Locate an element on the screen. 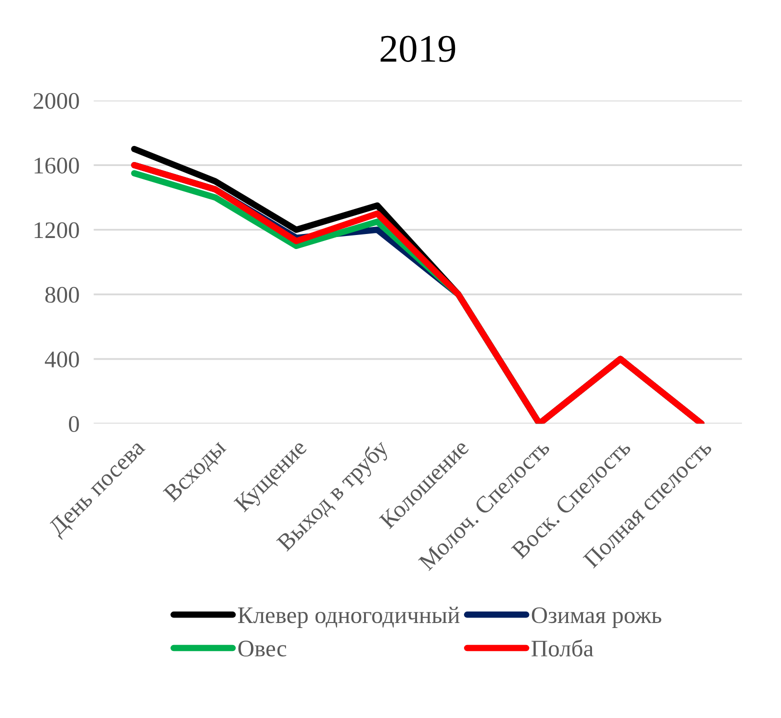  legend-label: Полба is located at coordinates (563, 648).